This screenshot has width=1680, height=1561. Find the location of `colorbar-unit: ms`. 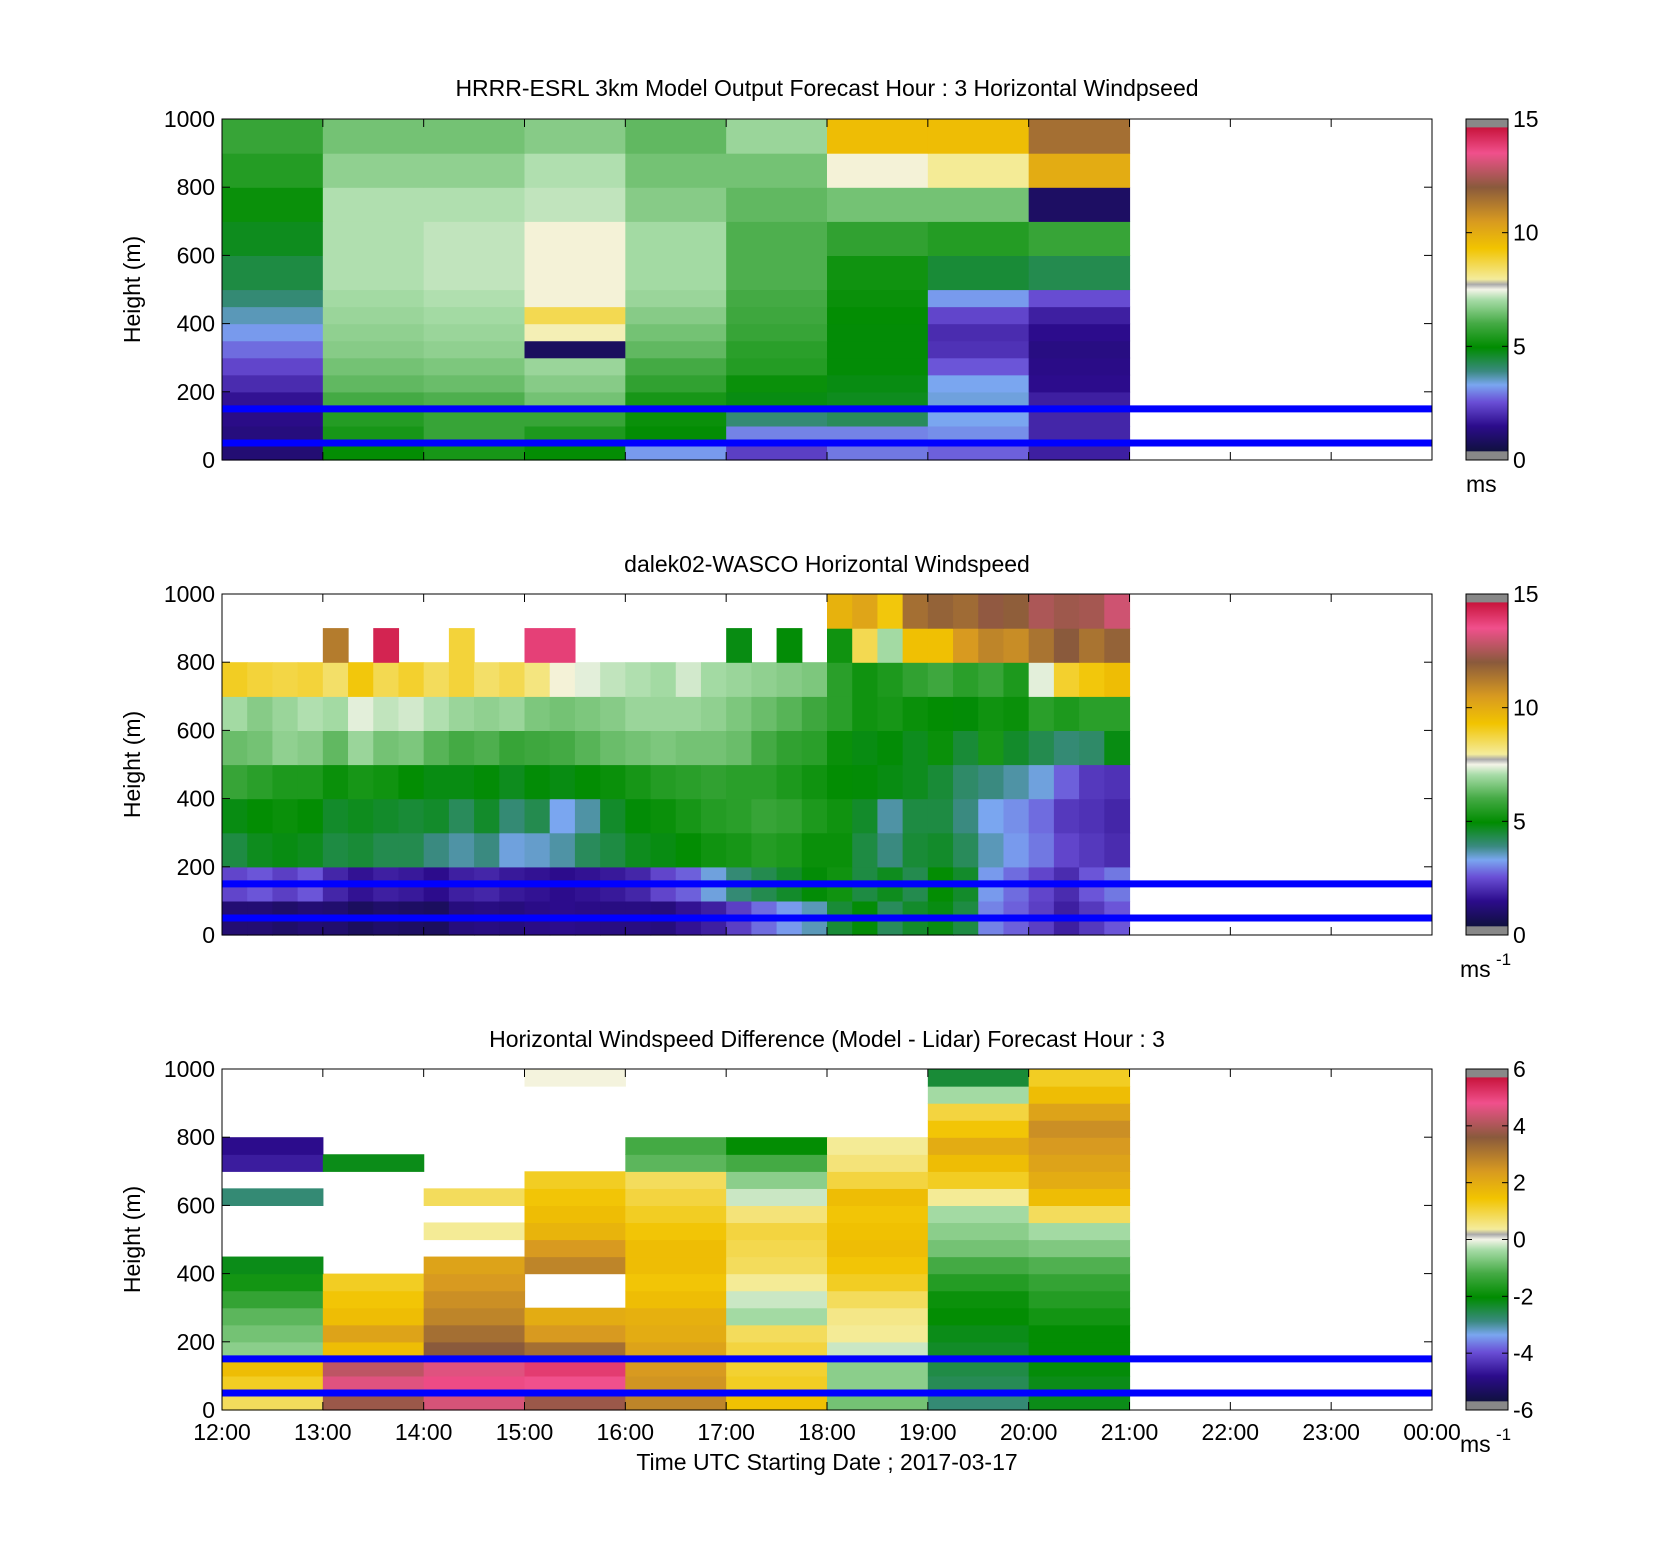

colorbar-unit: ms is located at coordinates (1475, 1444).